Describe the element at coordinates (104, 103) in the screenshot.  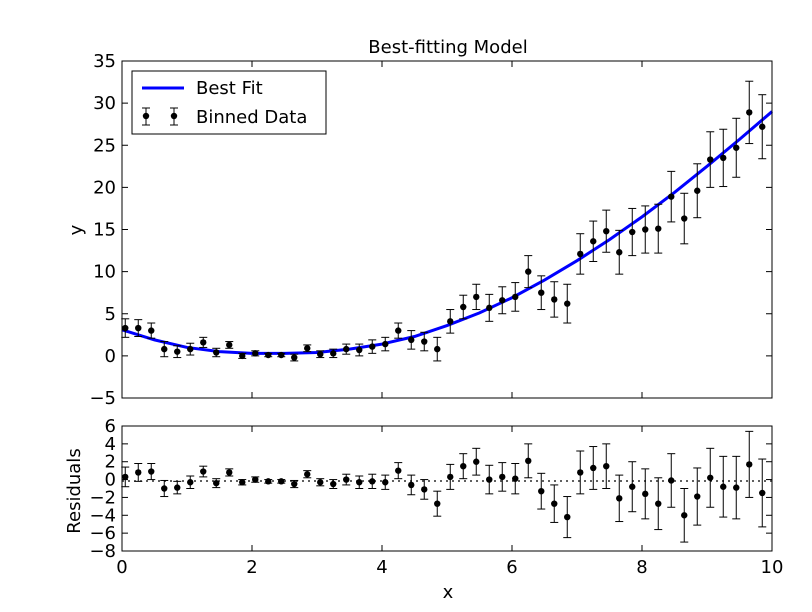
I see `top-ytick-label: 30` at that location.